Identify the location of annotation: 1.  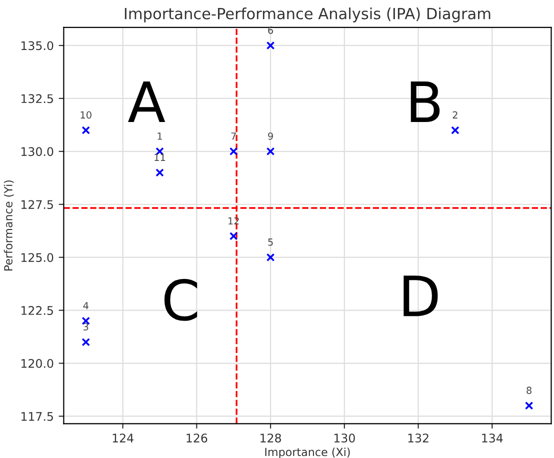
(160, 136).